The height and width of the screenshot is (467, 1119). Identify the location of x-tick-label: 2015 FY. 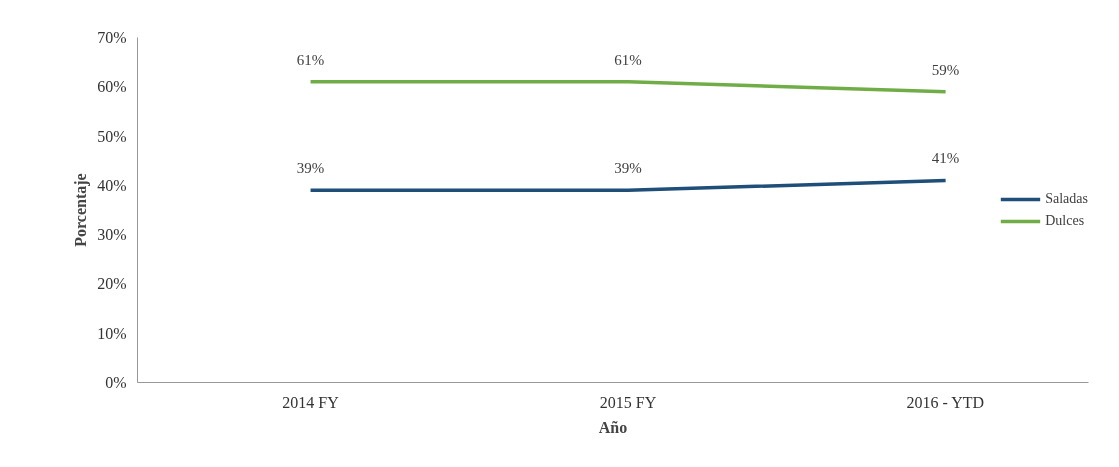
(628, 402).